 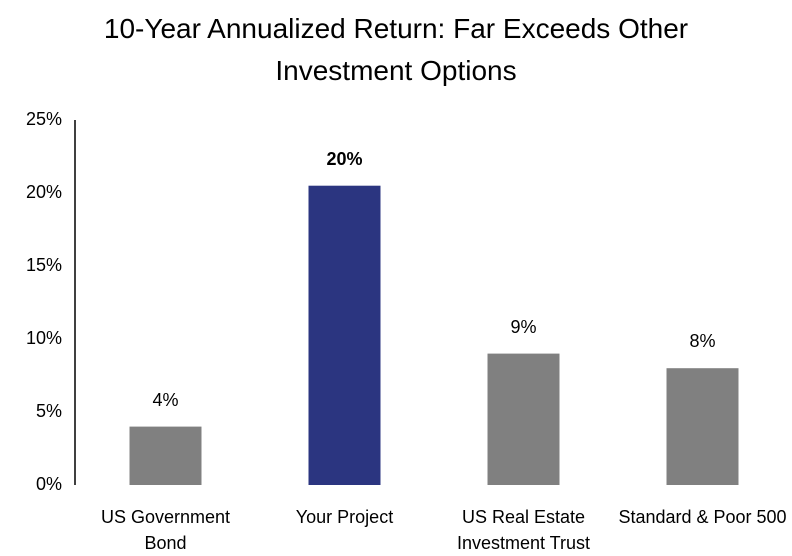 I want to click on data-label: 4%, so click(x=165, y=399).